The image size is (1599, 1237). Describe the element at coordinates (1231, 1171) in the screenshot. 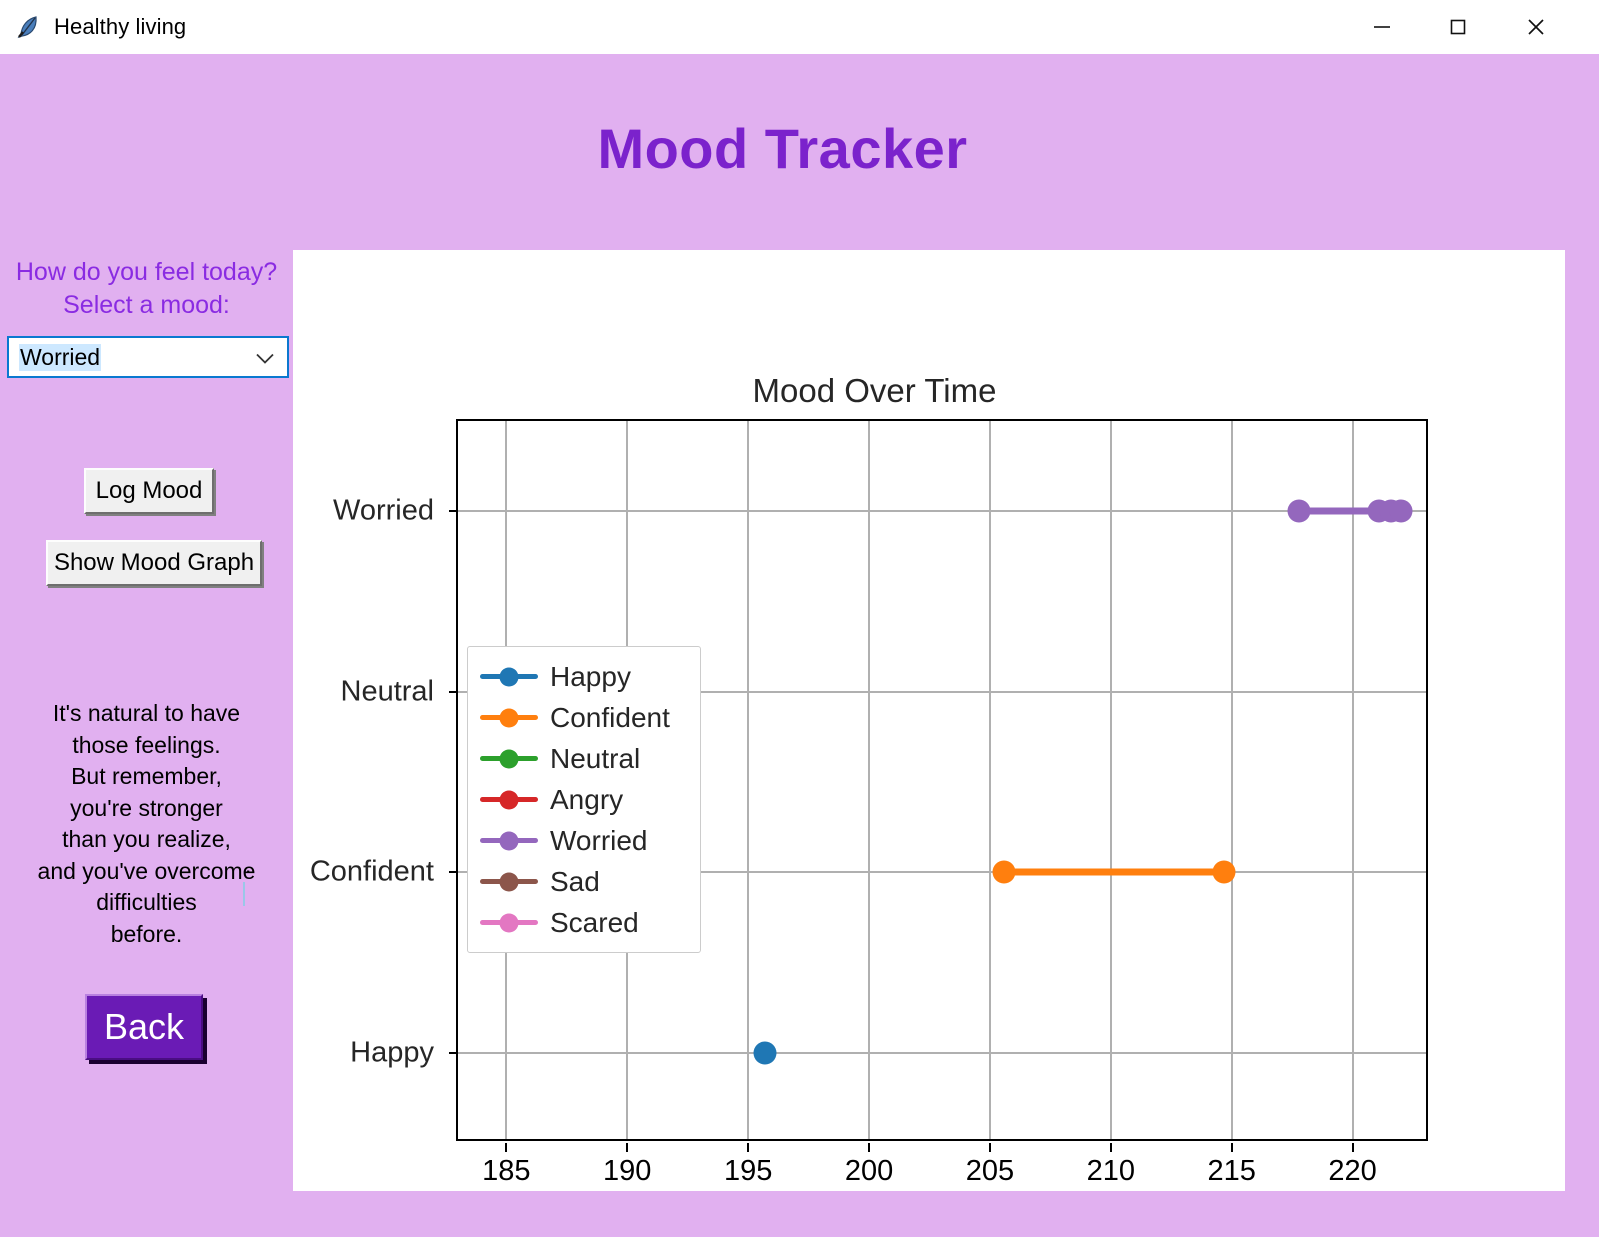

I see `x-tick-label: 215` at that location.